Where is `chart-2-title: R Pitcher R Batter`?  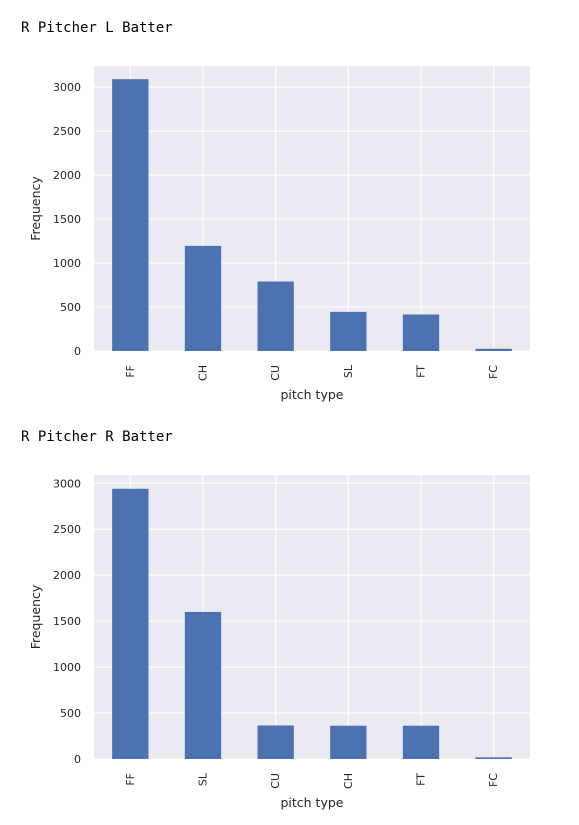
chart-2-title: R Pitcher R Batter is located at coordinates (97, 437).